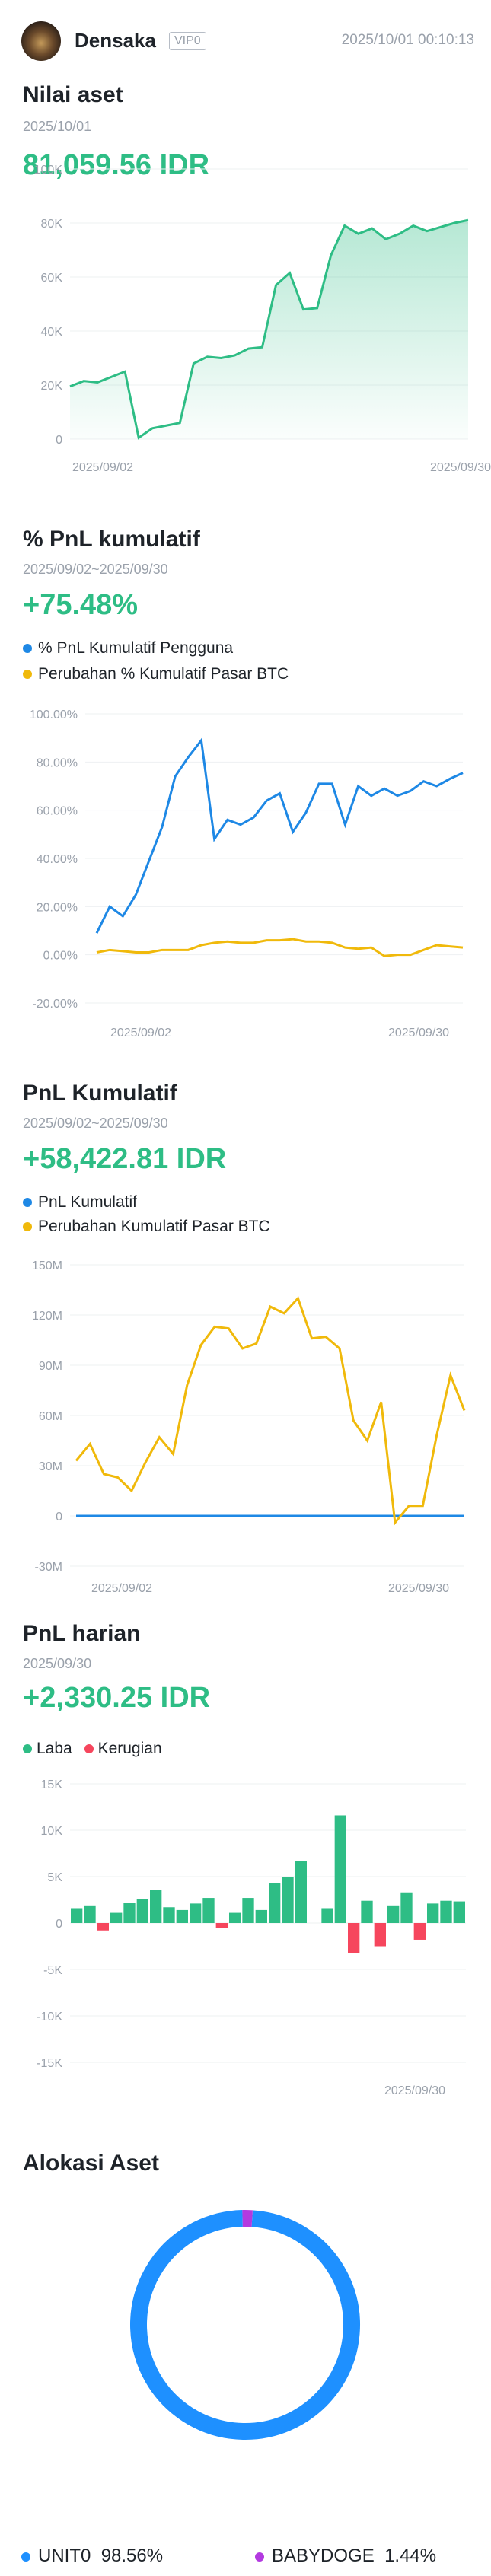 Image resolution: width=491 pixels, height=2576 pixels. Describe the element at coordinates (115, 40) in the screenshot. I see `username: Densaka` at that location.